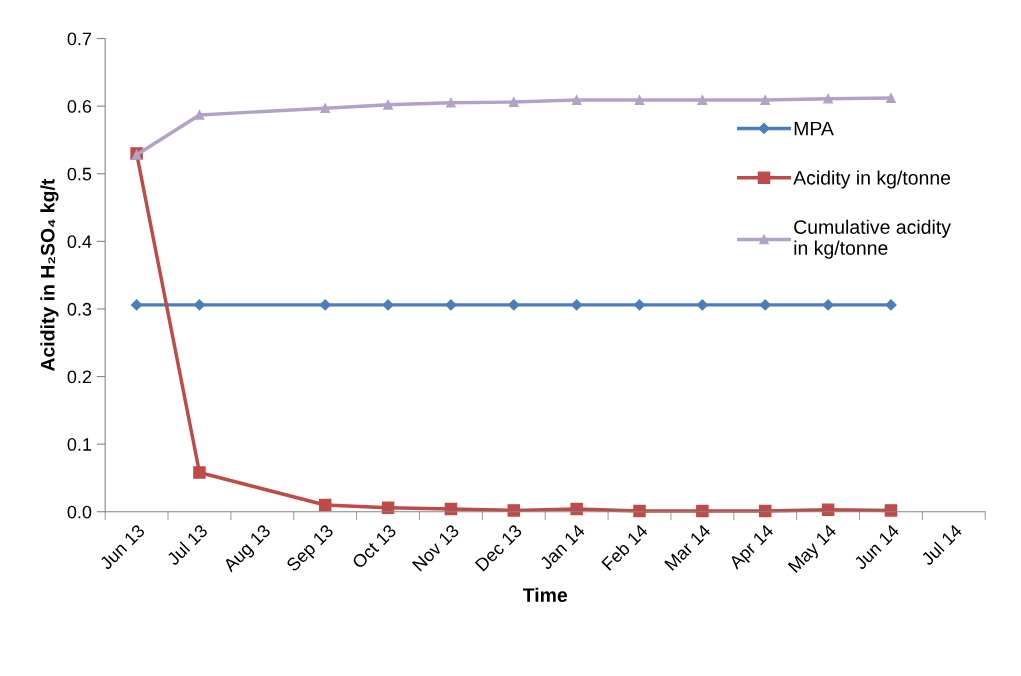 The image size is (1021, 676). What do you see at coordinates (79, 39) in the screenshot?
I see `y-tick-label: 0.7` at bounding box center [79, 39].